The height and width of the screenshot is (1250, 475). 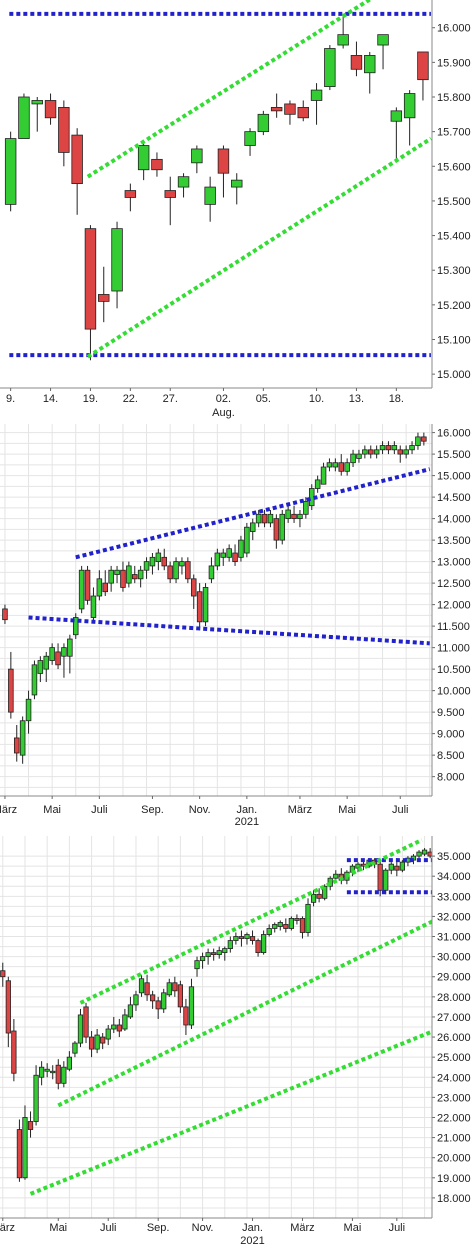 I want to click on x-tick-label: 02., so click(x=223, y=399).